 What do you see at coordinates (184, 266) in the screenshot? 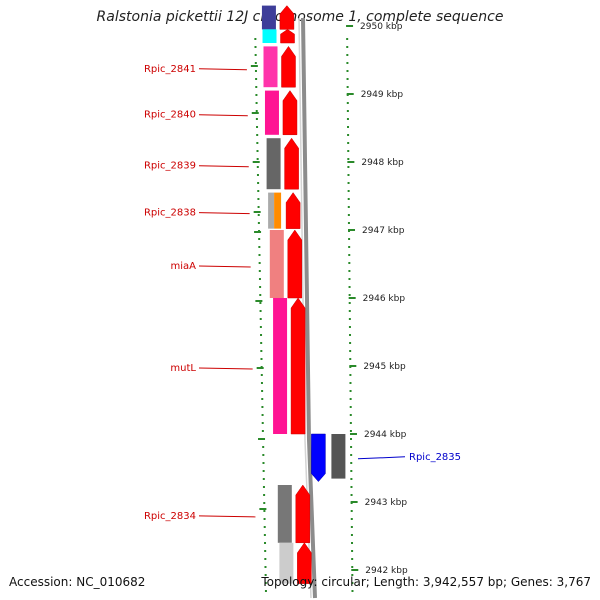
I see `gene-label: miaA` at bounding box center [184, 266].